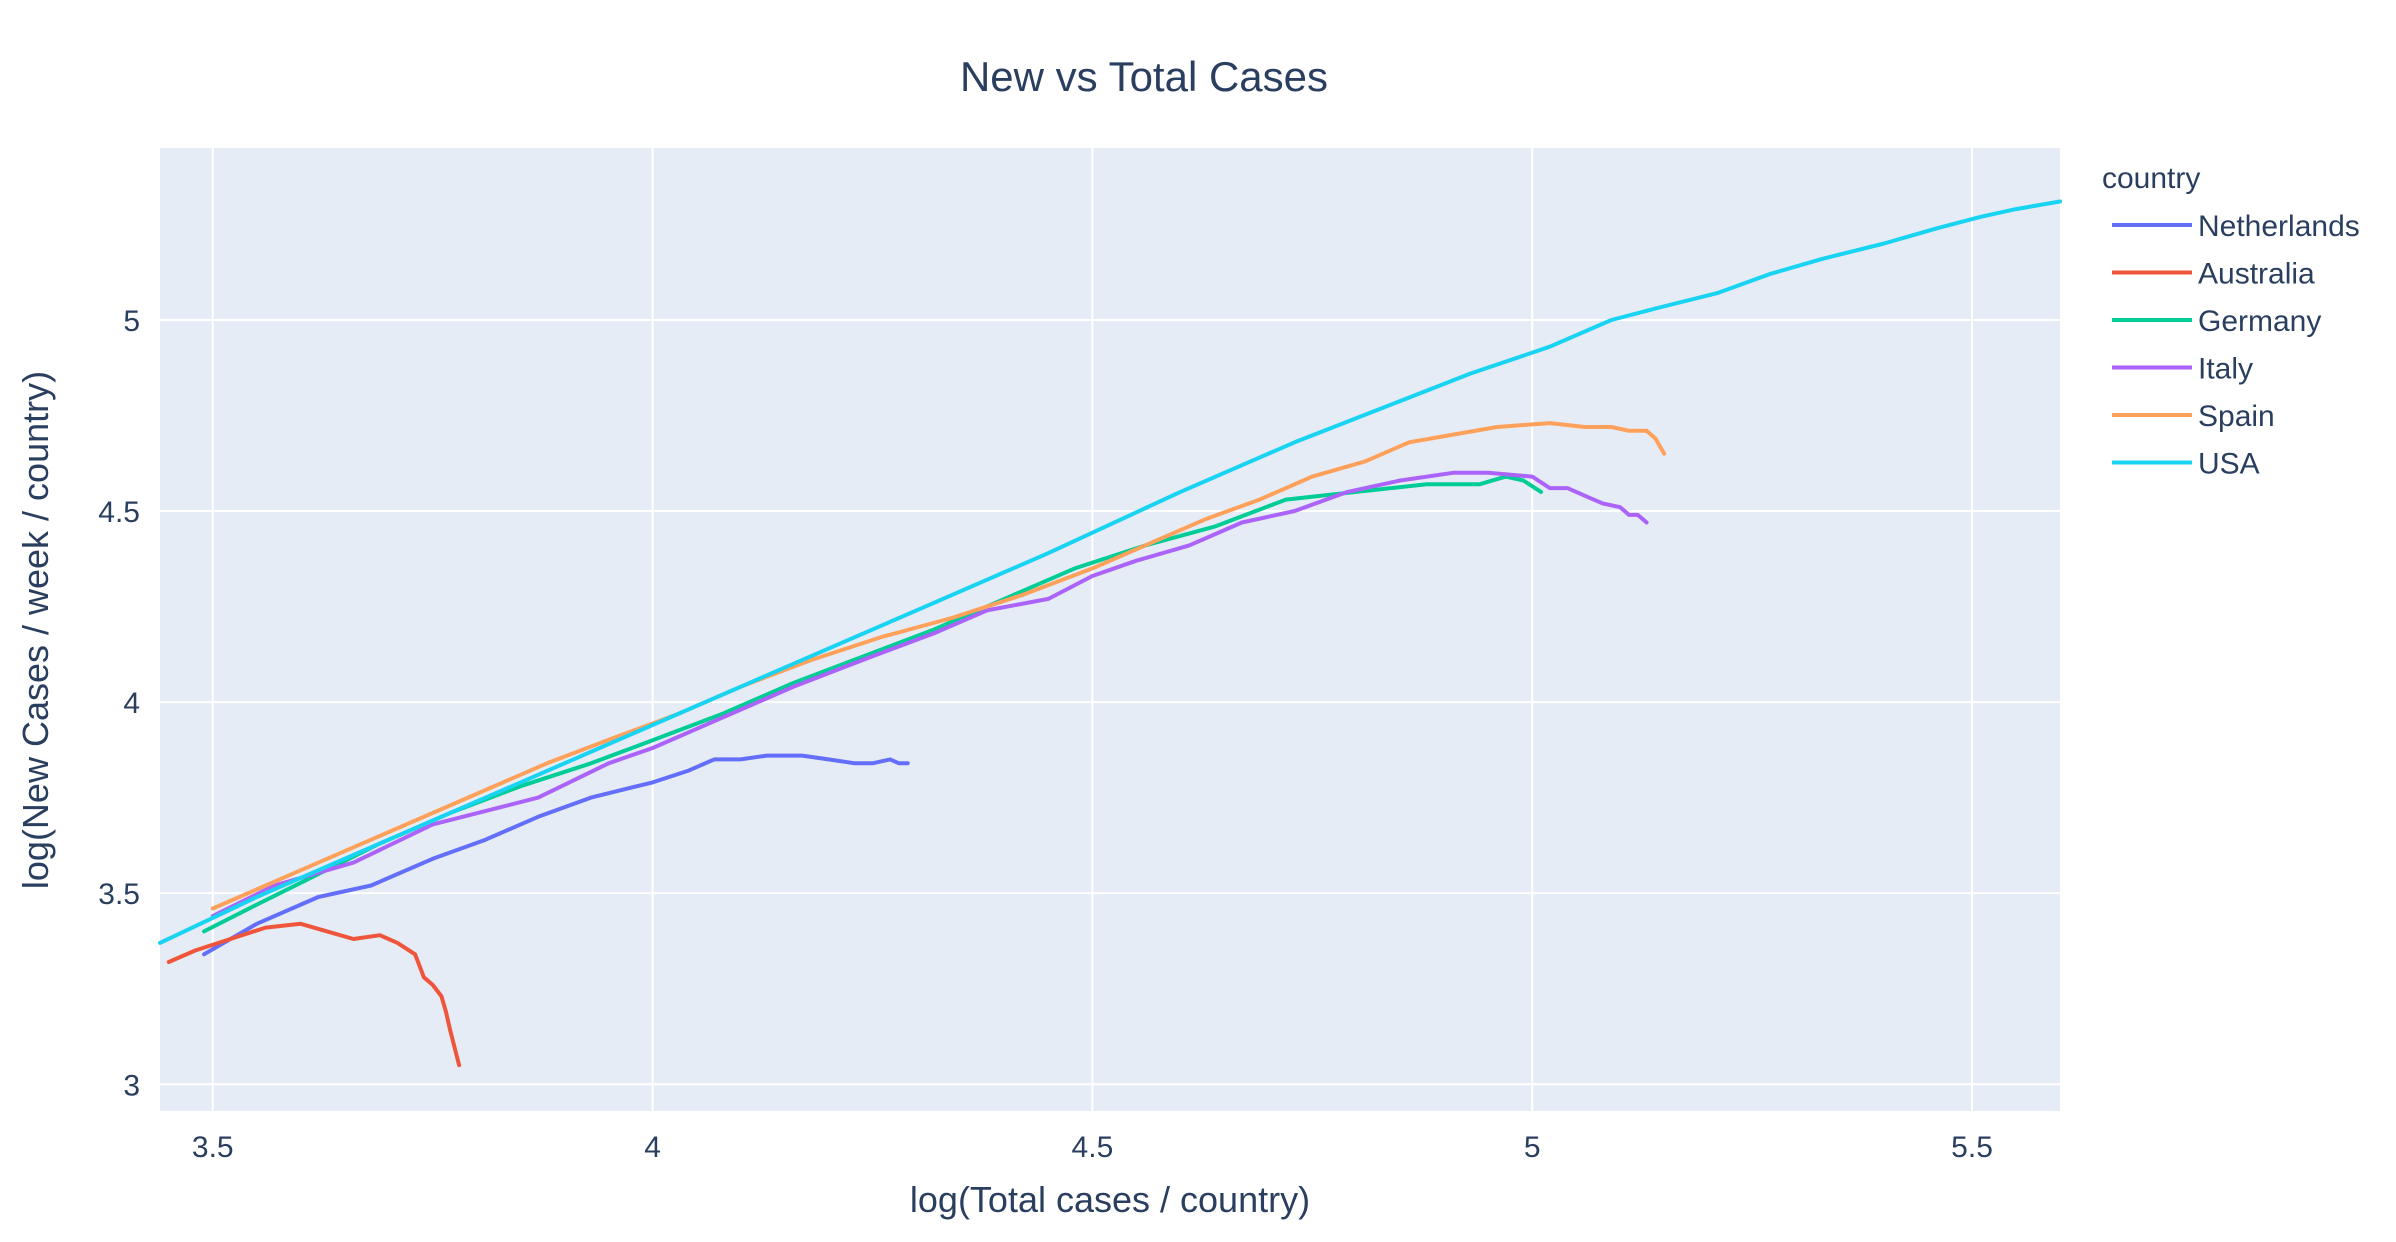 This screenshot has width=2396, height=1242. Describe the element at coordinates (213, 1147) in the screenshot. I see `x-tick-label: 3.5` at that location.